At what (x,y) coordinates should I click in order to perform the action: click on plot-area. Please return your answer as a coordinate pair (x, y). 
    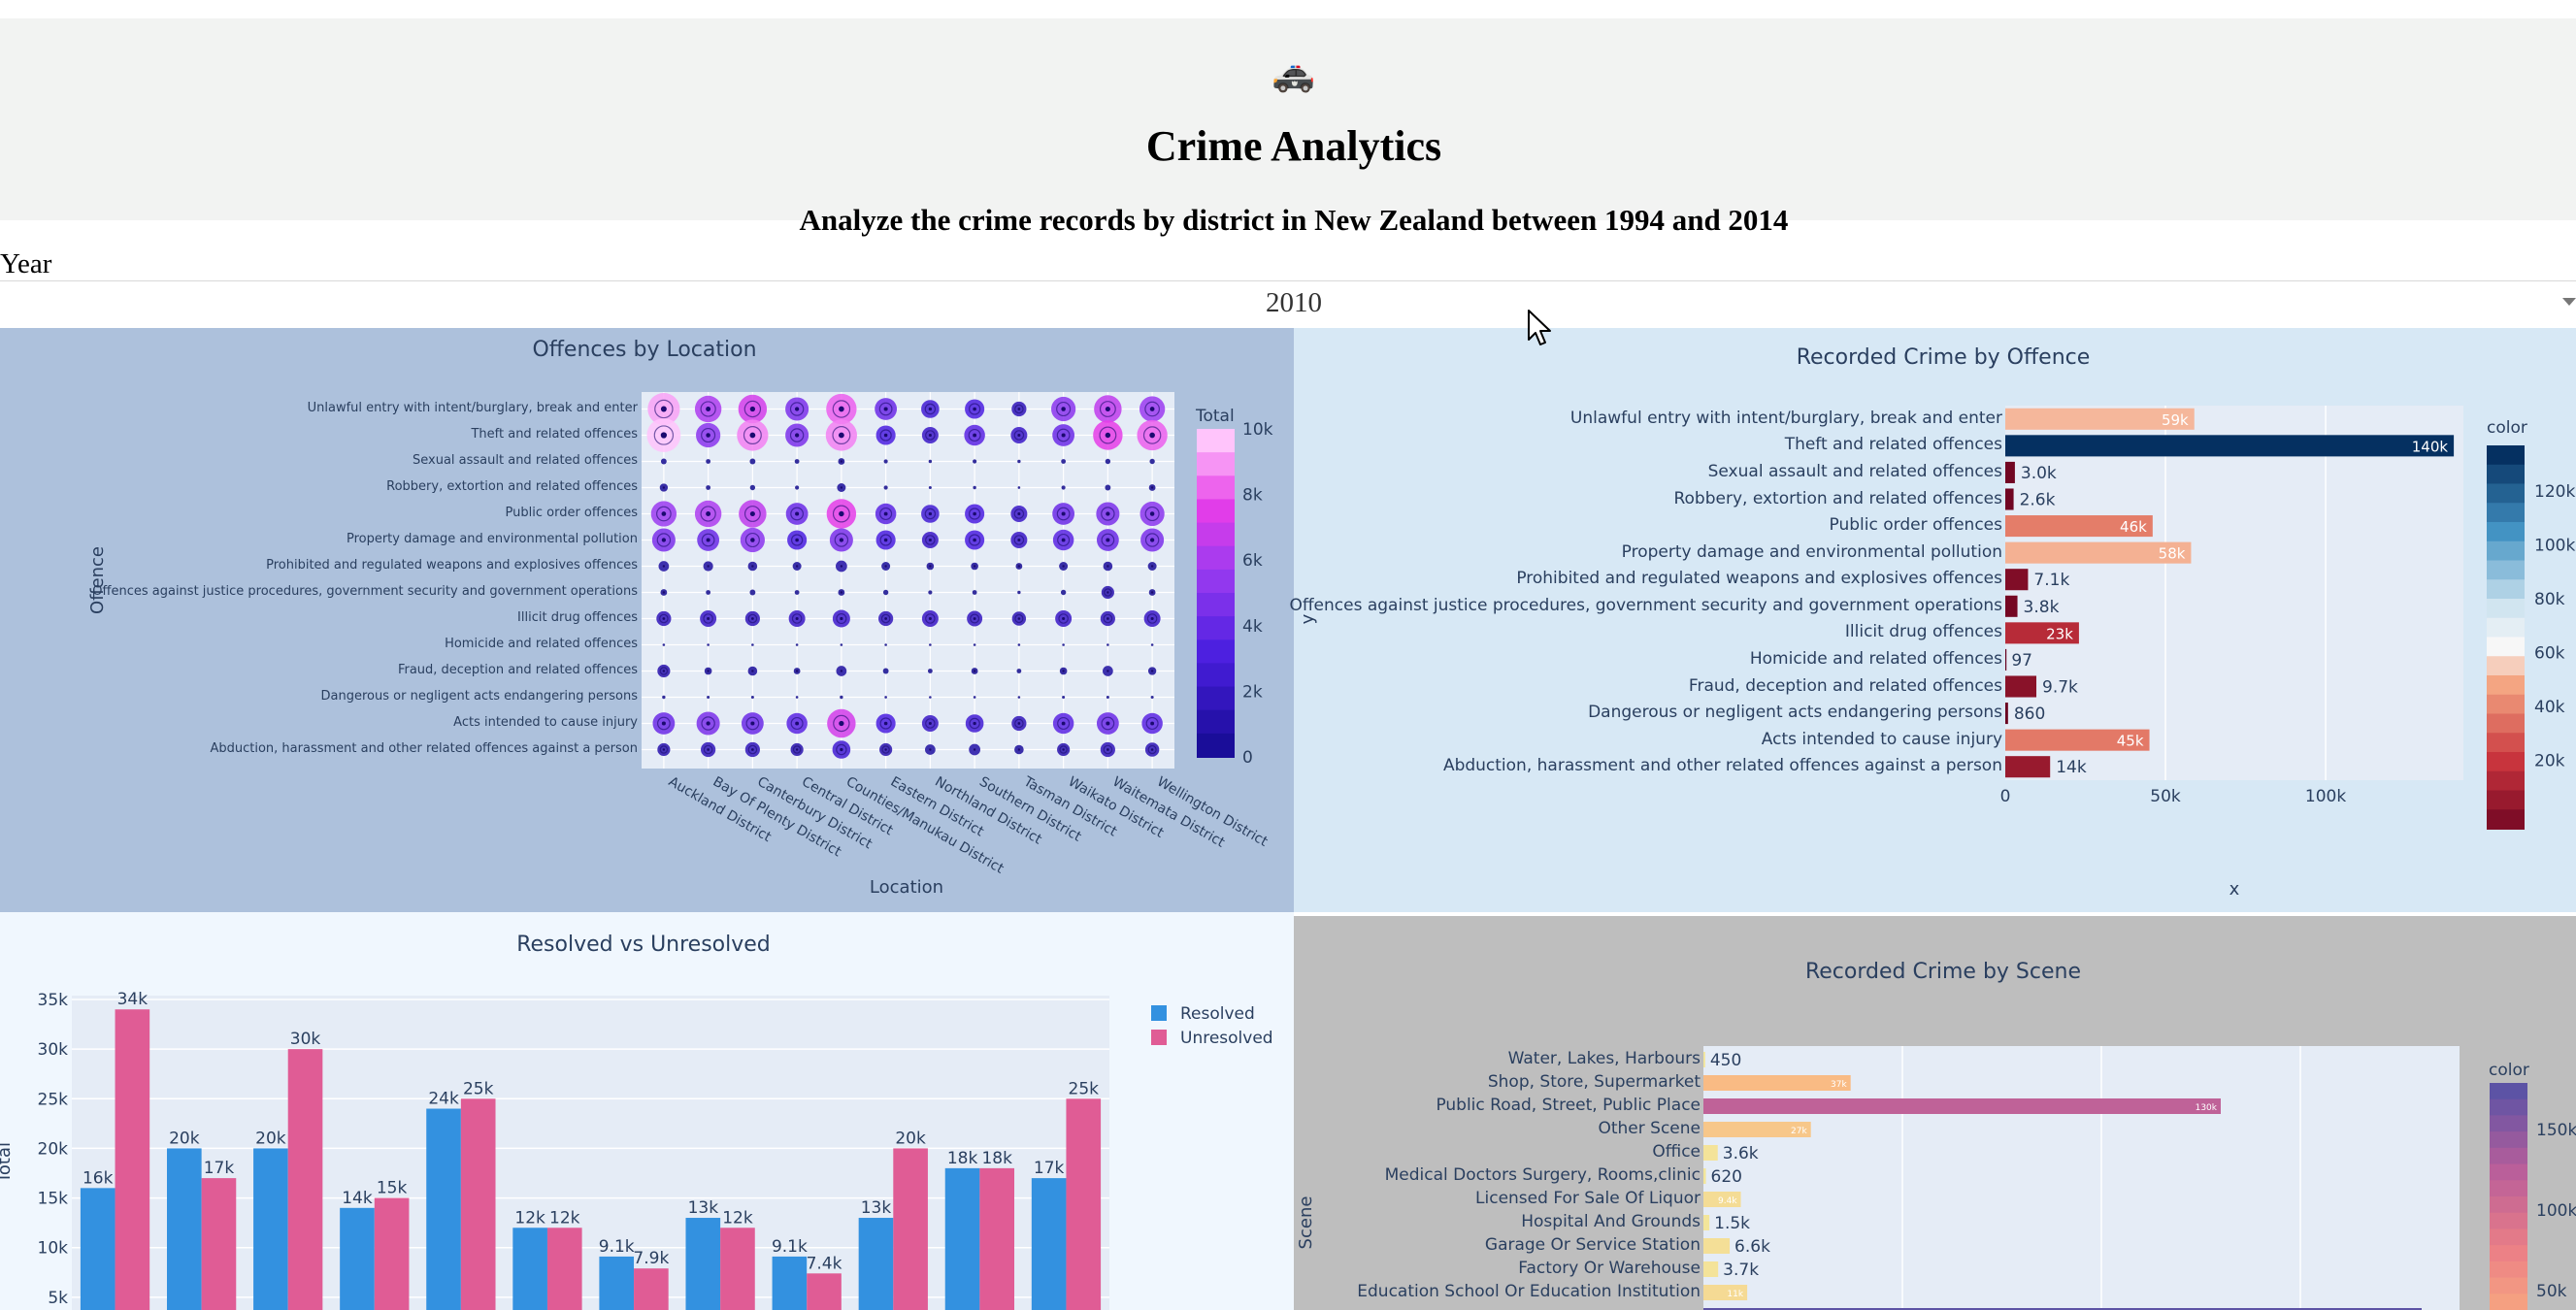
    Looking at the image, I should click on (590, 1153).